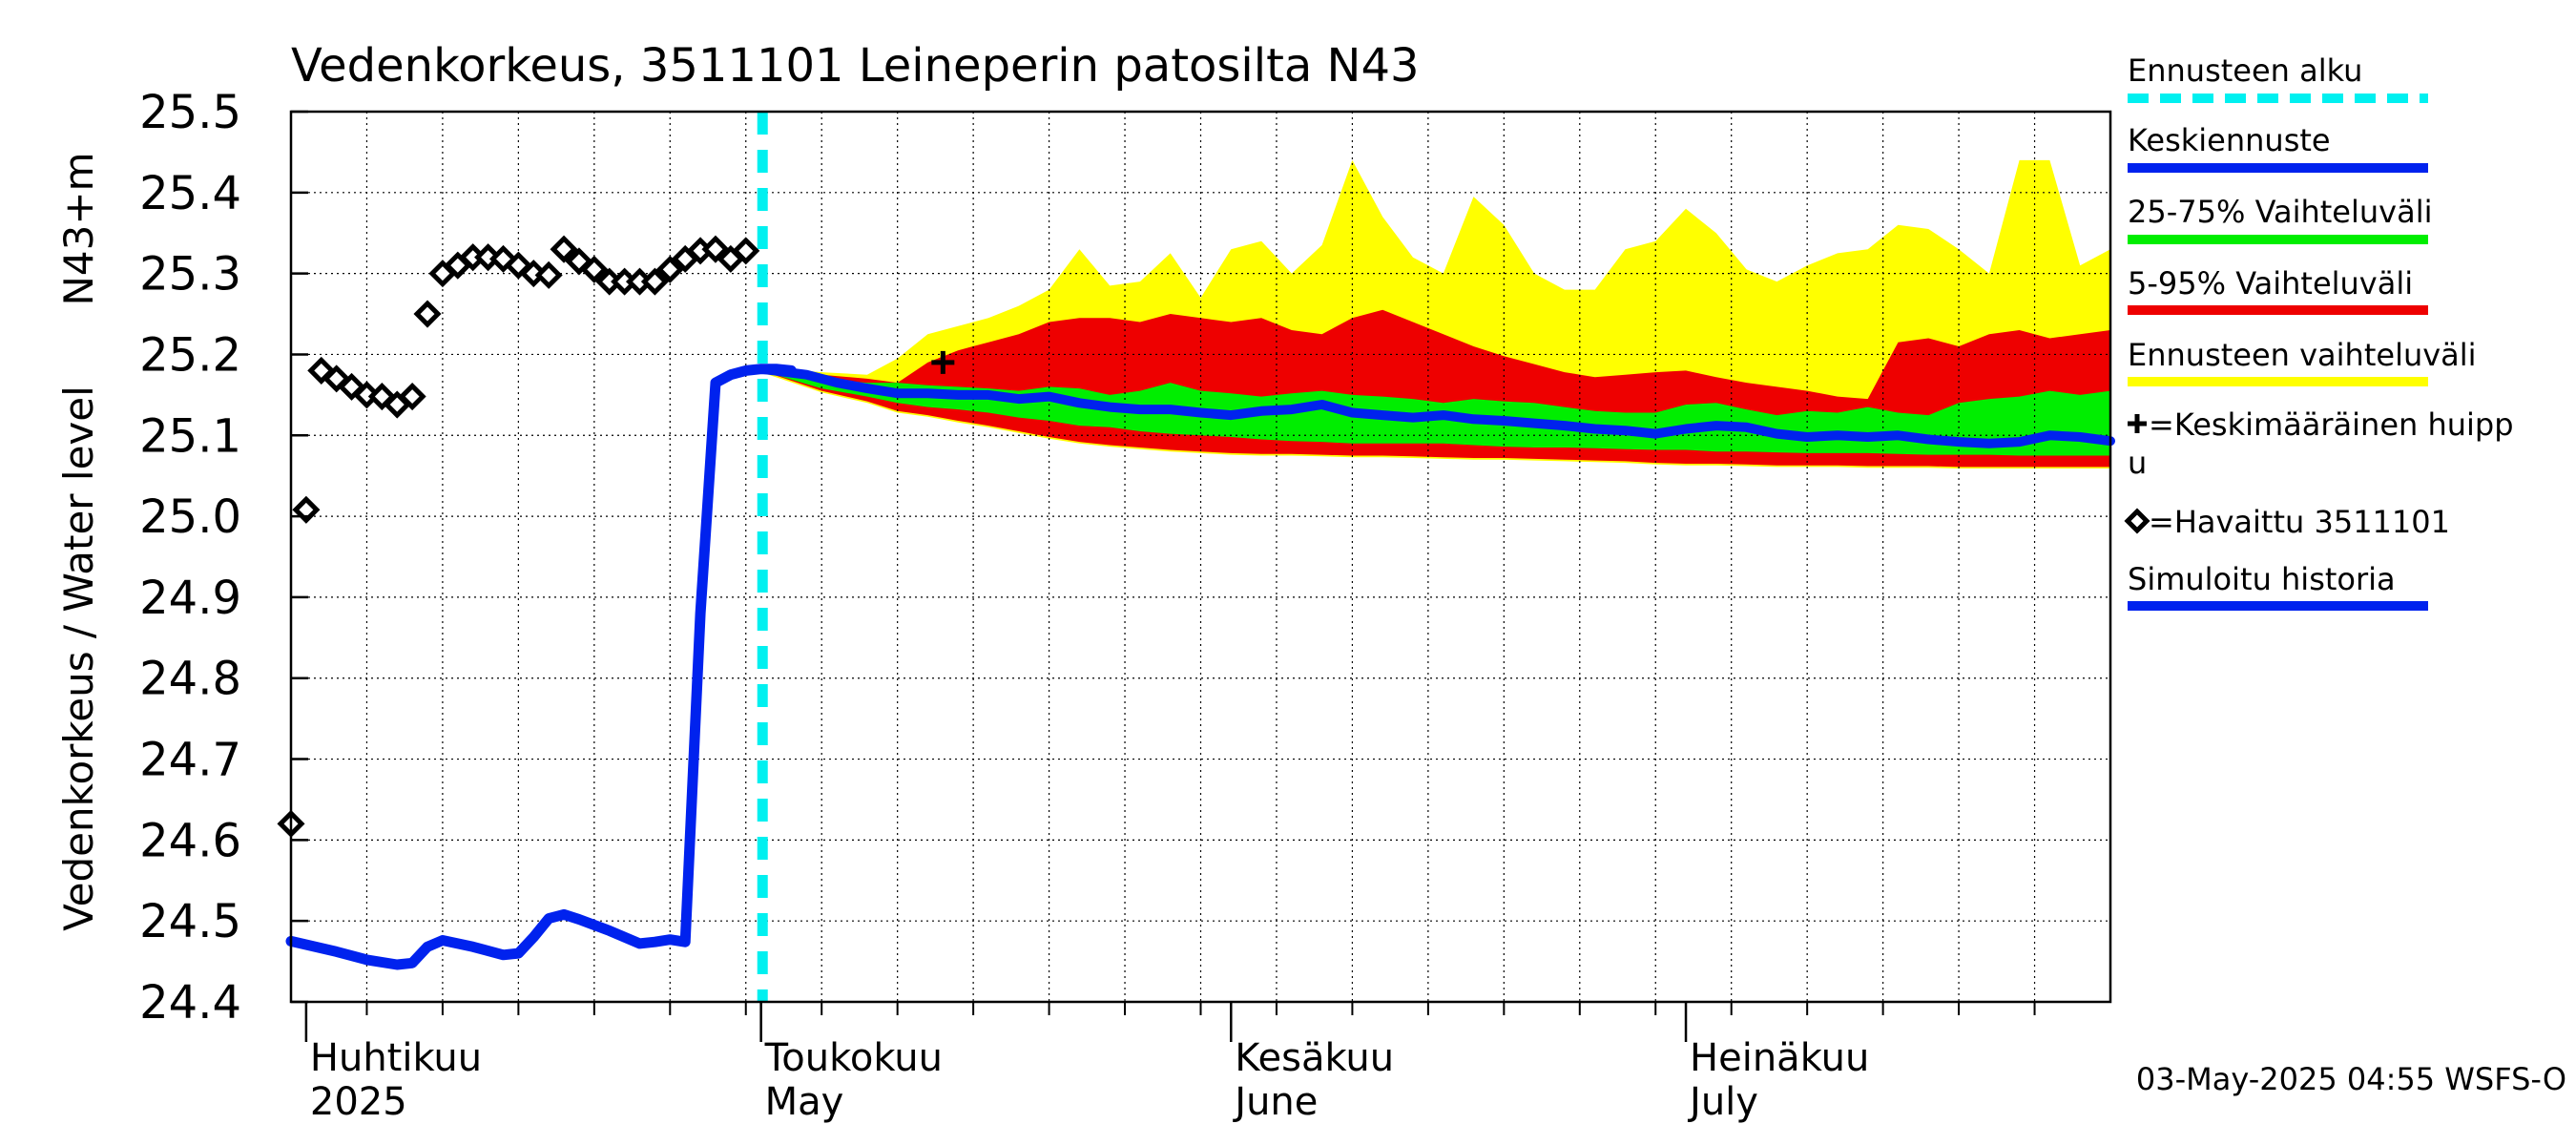 The width and height of the screenshot is (2576, 1145). I want to click on footer-timestamp: 03-May-2025 04:55 WSFS-O, so click(2351, 1079).